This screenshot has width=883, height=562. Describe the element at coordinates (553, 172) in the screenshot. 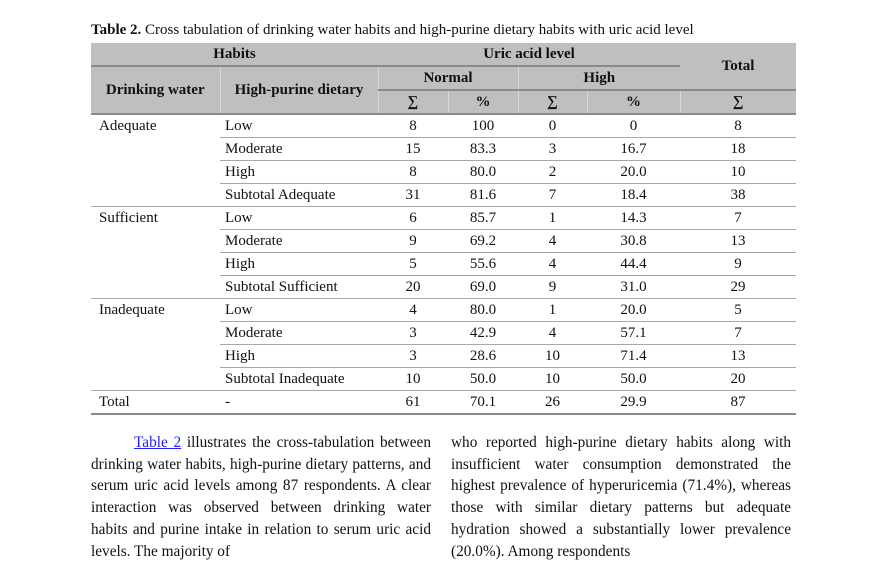

I see `cell-high-sum: 2` at that location.